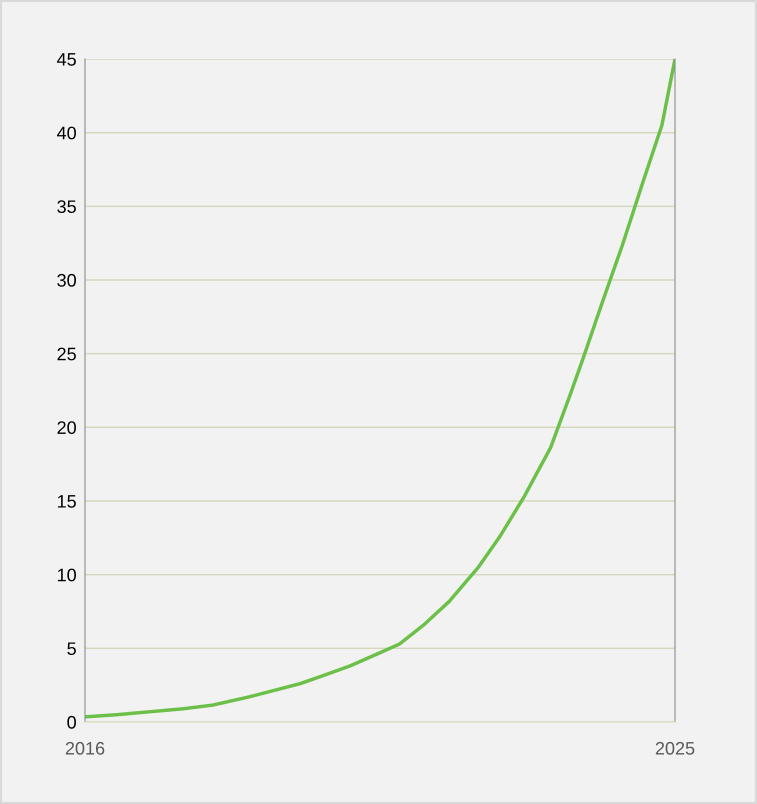  Describe the element at coordinates (66, 427) in the screenshot. I see `y-tick-label: 20` at that location.